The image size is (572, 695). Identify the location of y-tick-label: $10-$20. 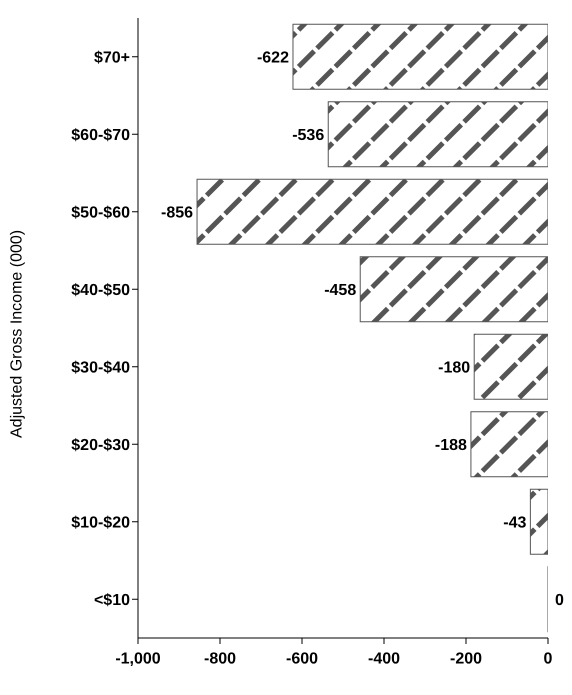
(100, 523).